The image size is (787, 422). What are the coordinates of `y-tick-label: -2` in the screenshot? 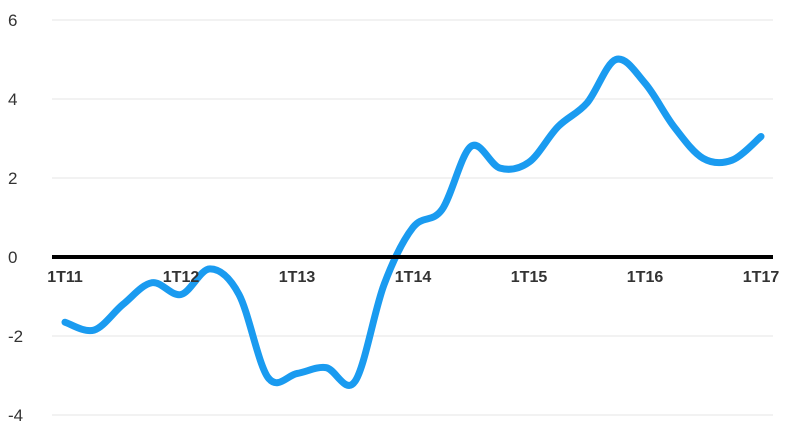 It's located at (15, 336).